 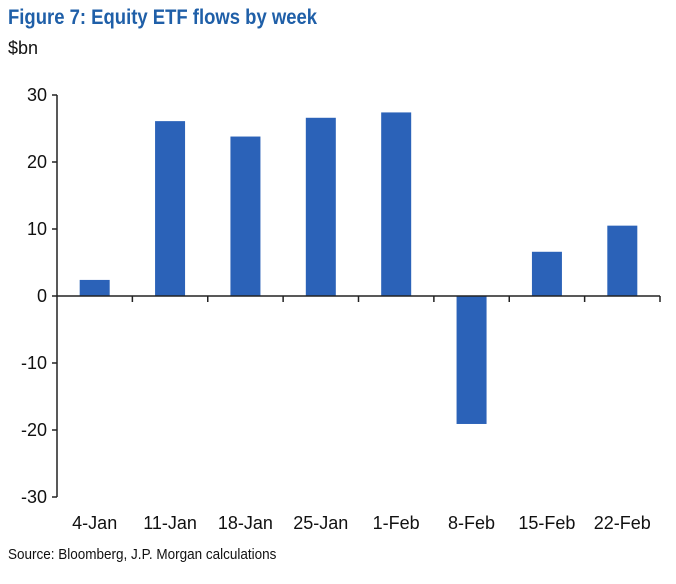 I want to click on bar-25-Jan, so click(x=320, y=206).